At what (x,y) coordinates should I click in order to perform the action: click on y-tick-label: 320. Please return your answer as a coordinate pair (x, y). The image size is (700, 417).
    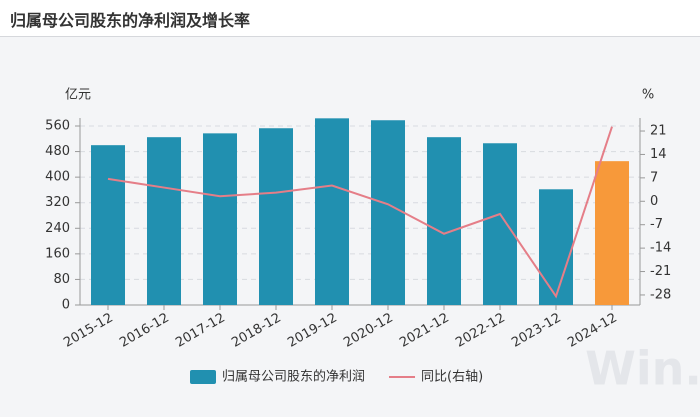
    Looking at the image, I should click on (57, 202).